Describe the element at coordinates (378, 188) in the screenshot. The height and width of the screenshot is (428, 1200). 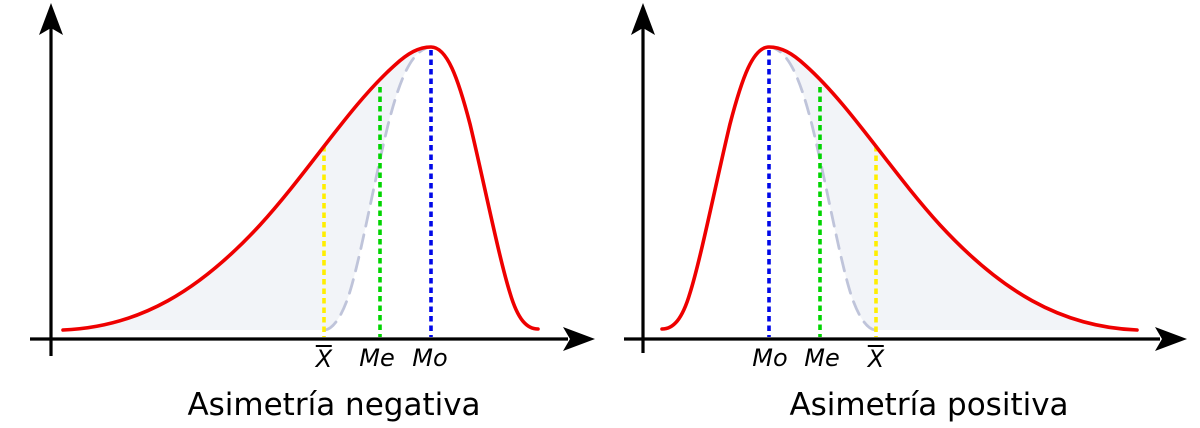
I see `negative-normal-reference-curve` at that location.